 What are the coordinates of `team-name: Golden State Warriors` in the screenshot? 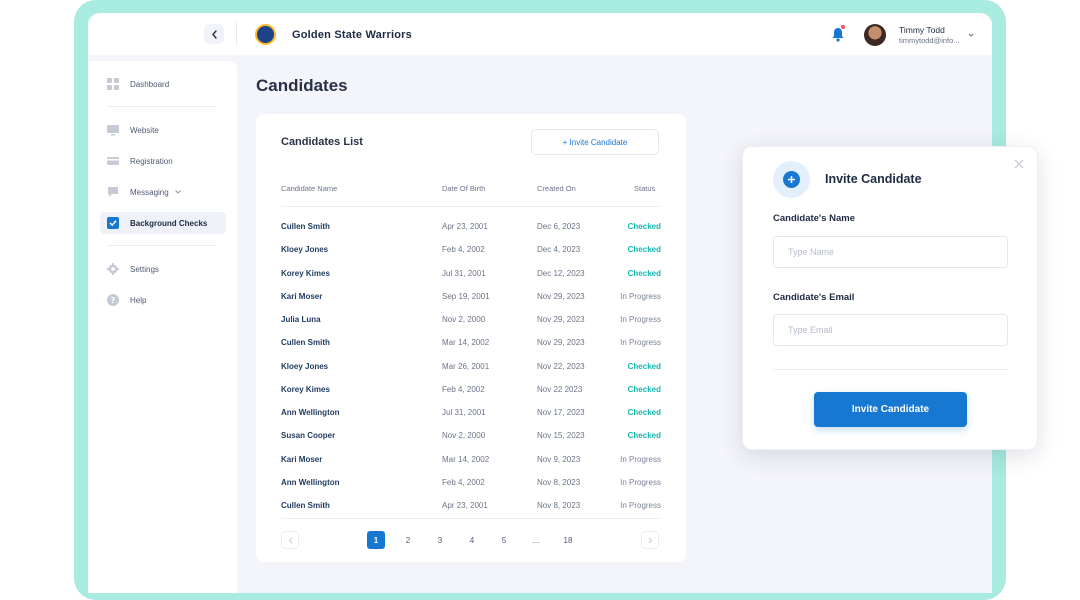 It's located at (352, 35).